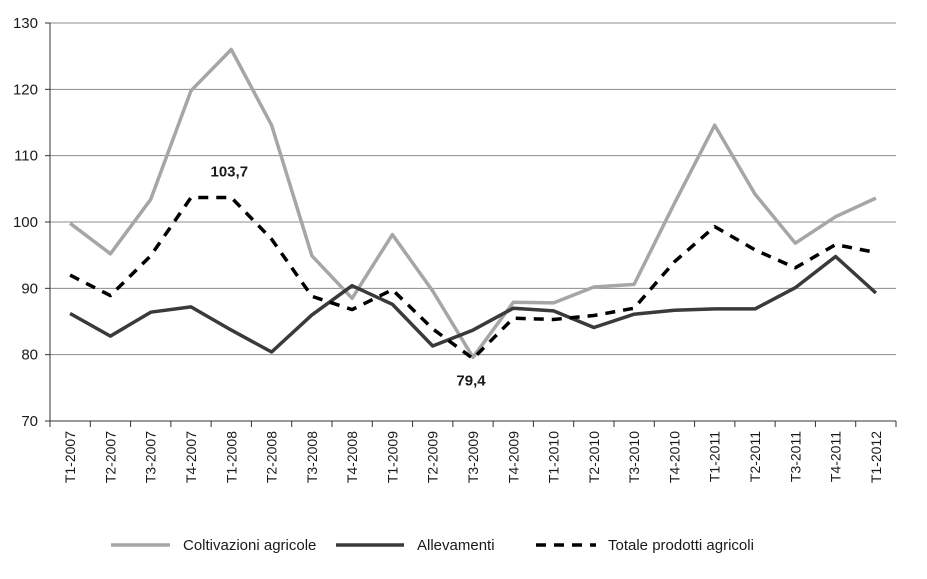 The height and width of the screenshot is (579, 927). What do you see at coordinates (29, 288) in the screenshot?
I see `y-tick-label: 90` at bounding box center [29, 288].